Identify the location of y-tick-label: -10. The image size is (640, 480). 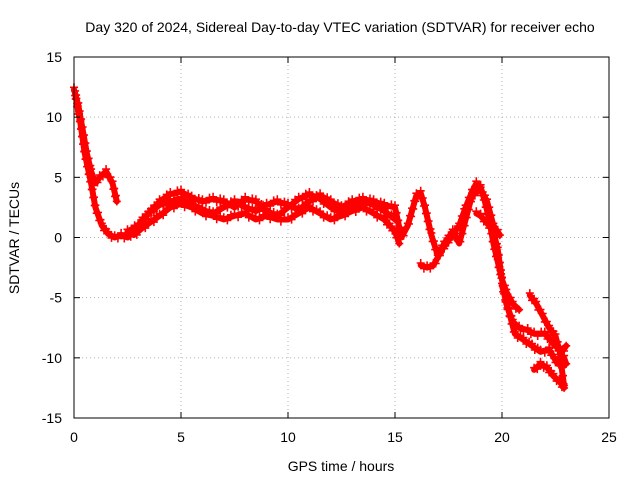
(52, 358).